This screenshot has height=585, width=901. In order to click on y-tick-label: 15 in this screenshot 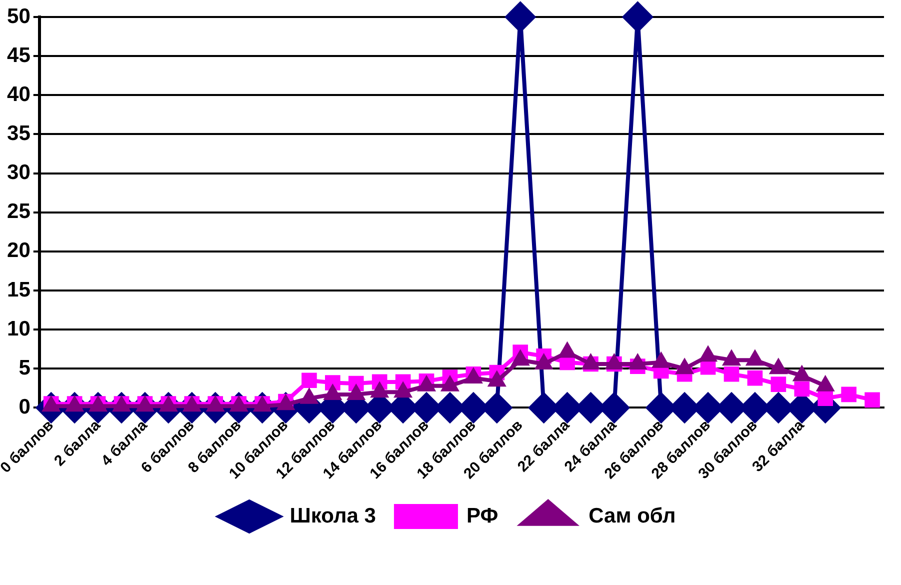, I will do `click(19, 290)`.